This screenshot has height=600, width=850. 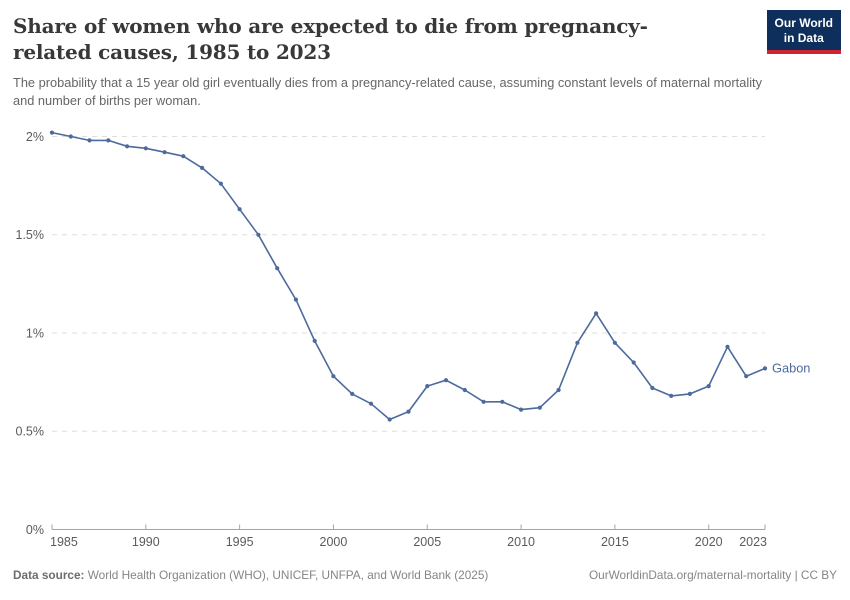 What do you see at coordinates (240, 542) in the screenshot?
I see `x-axis-tick-label: 1995` at bounding box center [240, 542].